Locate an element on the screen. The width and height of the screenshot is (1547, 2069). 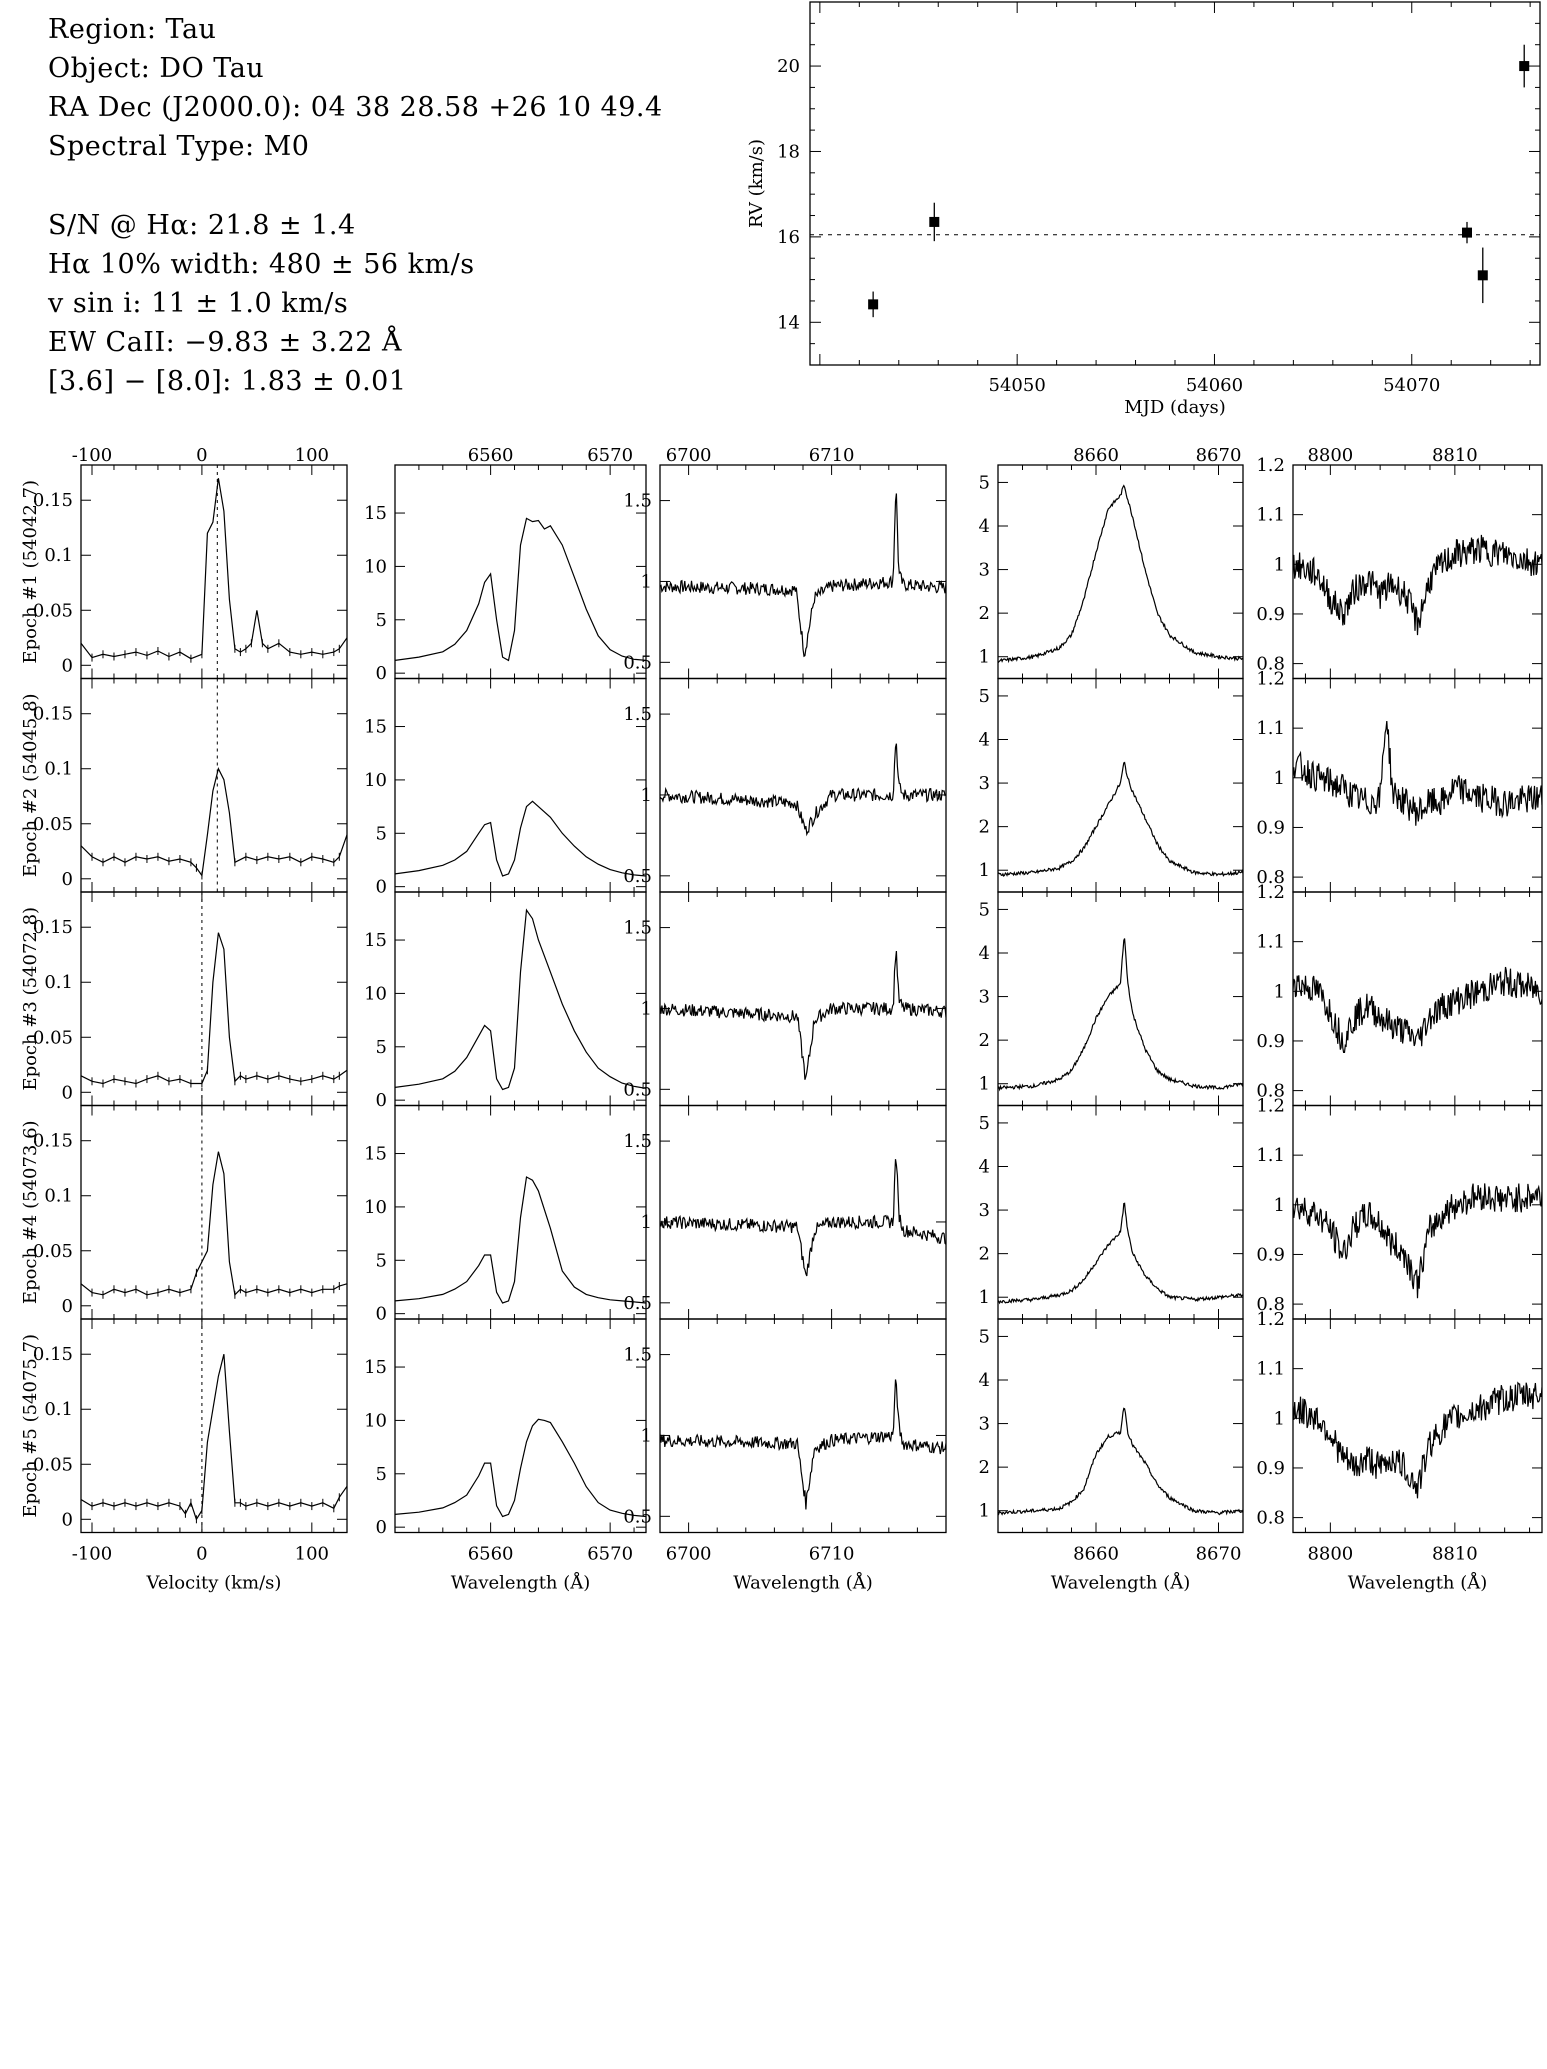
rv-y-axis-label: RV (km/s) is located at coordinates (756, 183).